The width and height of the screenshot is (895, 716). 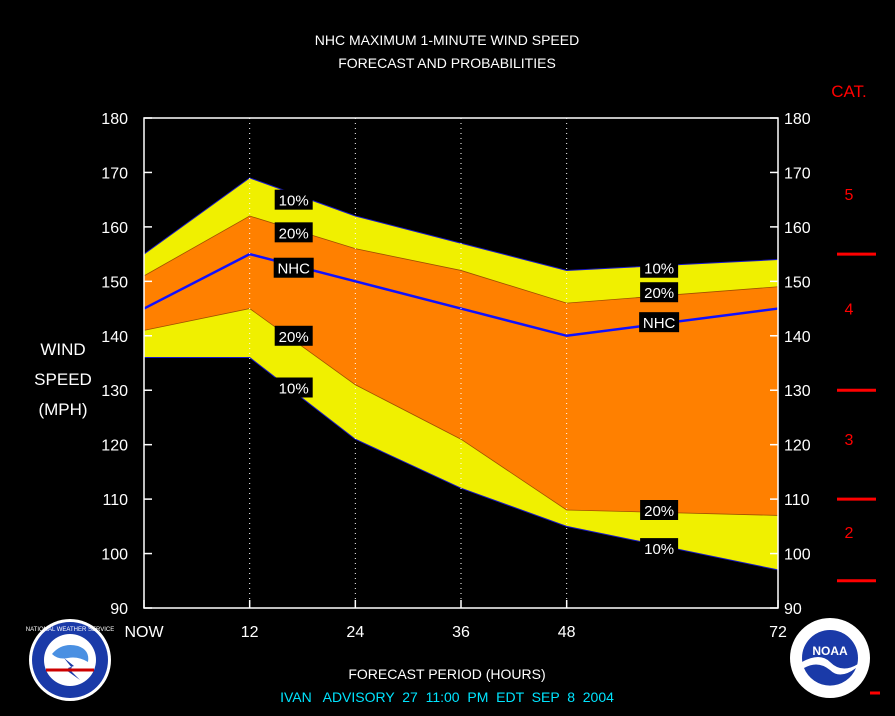 What do you see at coordinates (63, 379) in the screenshot?
I see `y-axis-label-line2: SPEED` at bounding box center [63, 379].